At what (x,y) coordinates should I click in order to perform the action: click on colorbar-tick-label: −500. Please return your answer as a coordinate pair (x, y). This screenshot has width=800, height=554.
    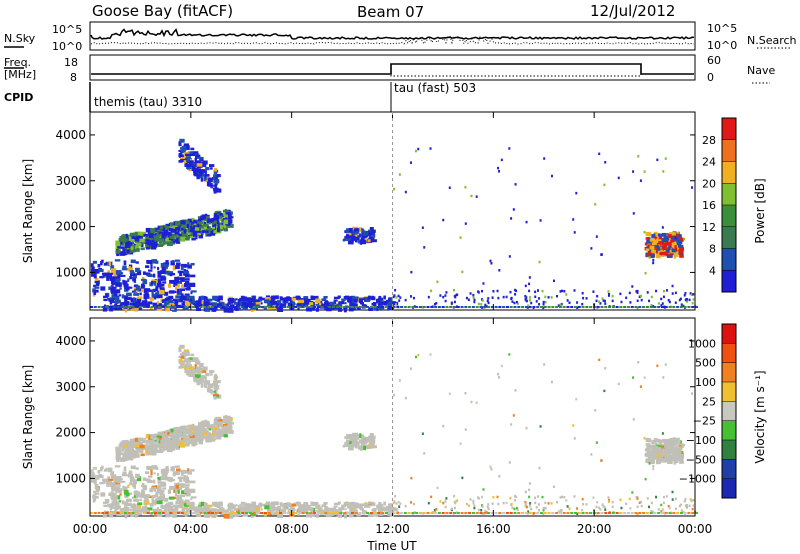
    Looking at the image, I should click on (701, 459).